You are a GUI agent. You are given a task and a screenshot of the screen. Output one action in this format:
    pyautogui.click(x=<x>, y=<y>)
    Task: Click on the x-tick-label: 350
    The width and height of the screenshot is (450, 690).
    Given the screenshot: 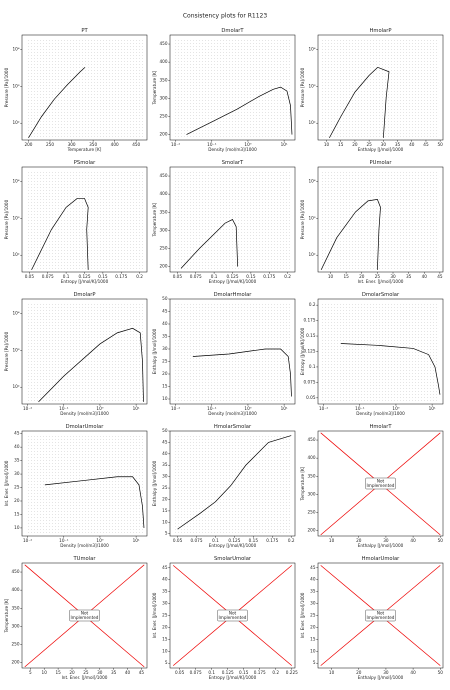 What is the action you would take?
    pyautogui.click(x=93, y=144)
    